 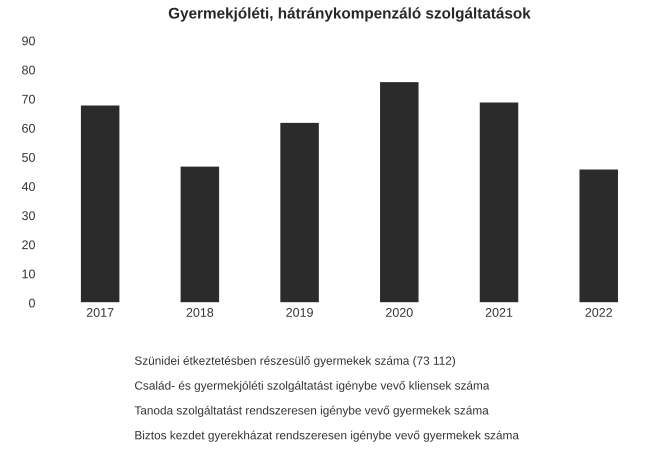 I want to click on y-tick-label: 20, so click(x=28, y=245).